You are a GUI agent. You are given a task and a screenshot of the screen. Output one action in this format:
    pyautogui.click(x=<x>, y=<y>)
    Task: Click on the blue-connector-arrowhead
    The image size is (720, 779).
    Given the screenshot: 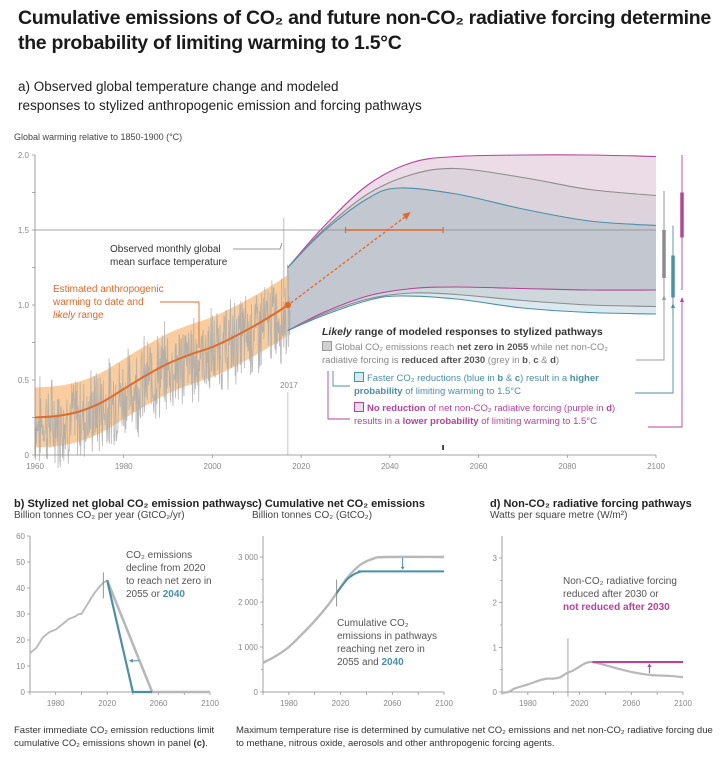 What is the action you would take?
    pyautogui.click(x=673, y=305)
    